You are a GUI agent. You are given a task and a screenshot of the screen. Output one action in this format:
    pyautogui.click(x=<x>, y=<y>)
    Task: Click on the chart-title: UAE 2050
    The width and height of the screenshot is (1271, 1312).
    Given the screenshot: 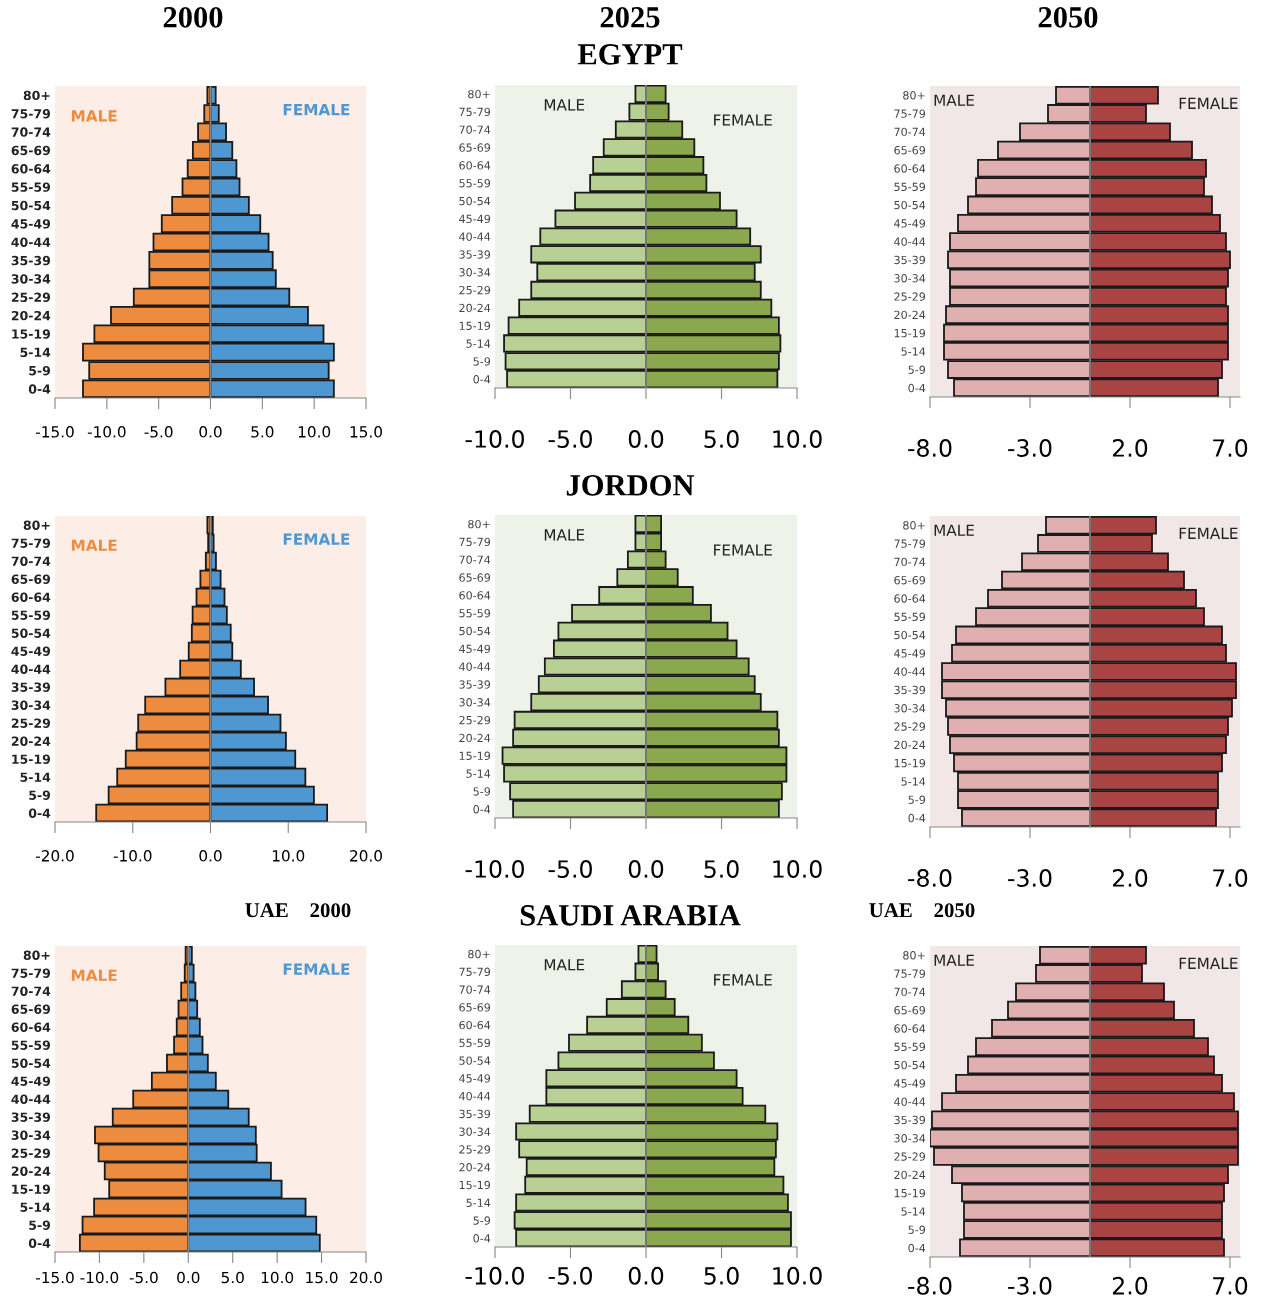 What is the action you would take?
    pyautogui.click(x=922, y=910)
    